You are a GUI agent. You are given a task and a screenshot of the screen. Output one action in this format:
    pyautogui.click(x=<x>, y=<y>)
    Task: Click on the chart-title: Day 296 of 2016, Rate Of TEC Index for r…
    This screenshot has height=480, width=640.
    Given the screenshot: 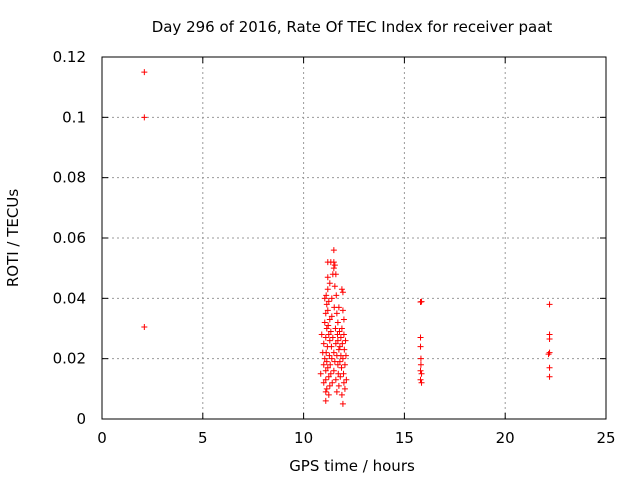 What is the action you would take?
    pyautogui.click(x=352, y=27)
    